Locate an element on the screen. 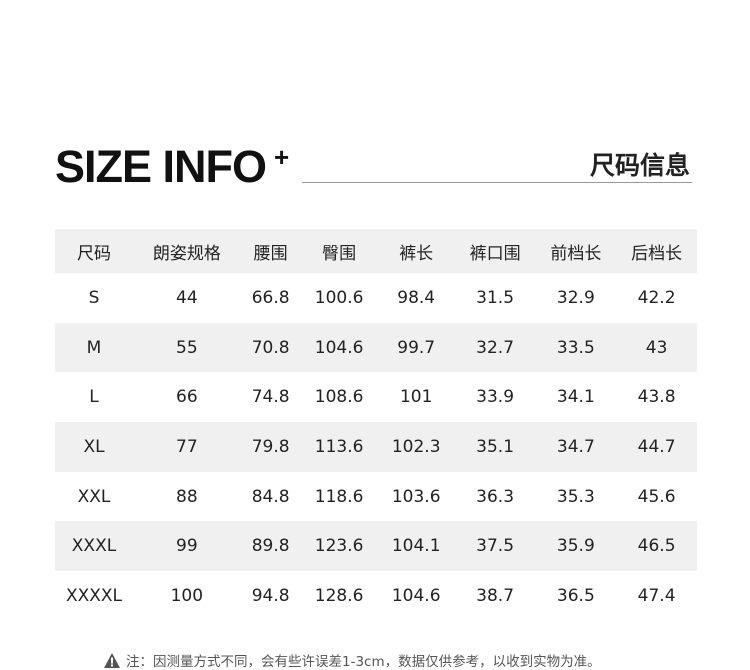  column-header: 后档长 is located at coordinates (657, 253).